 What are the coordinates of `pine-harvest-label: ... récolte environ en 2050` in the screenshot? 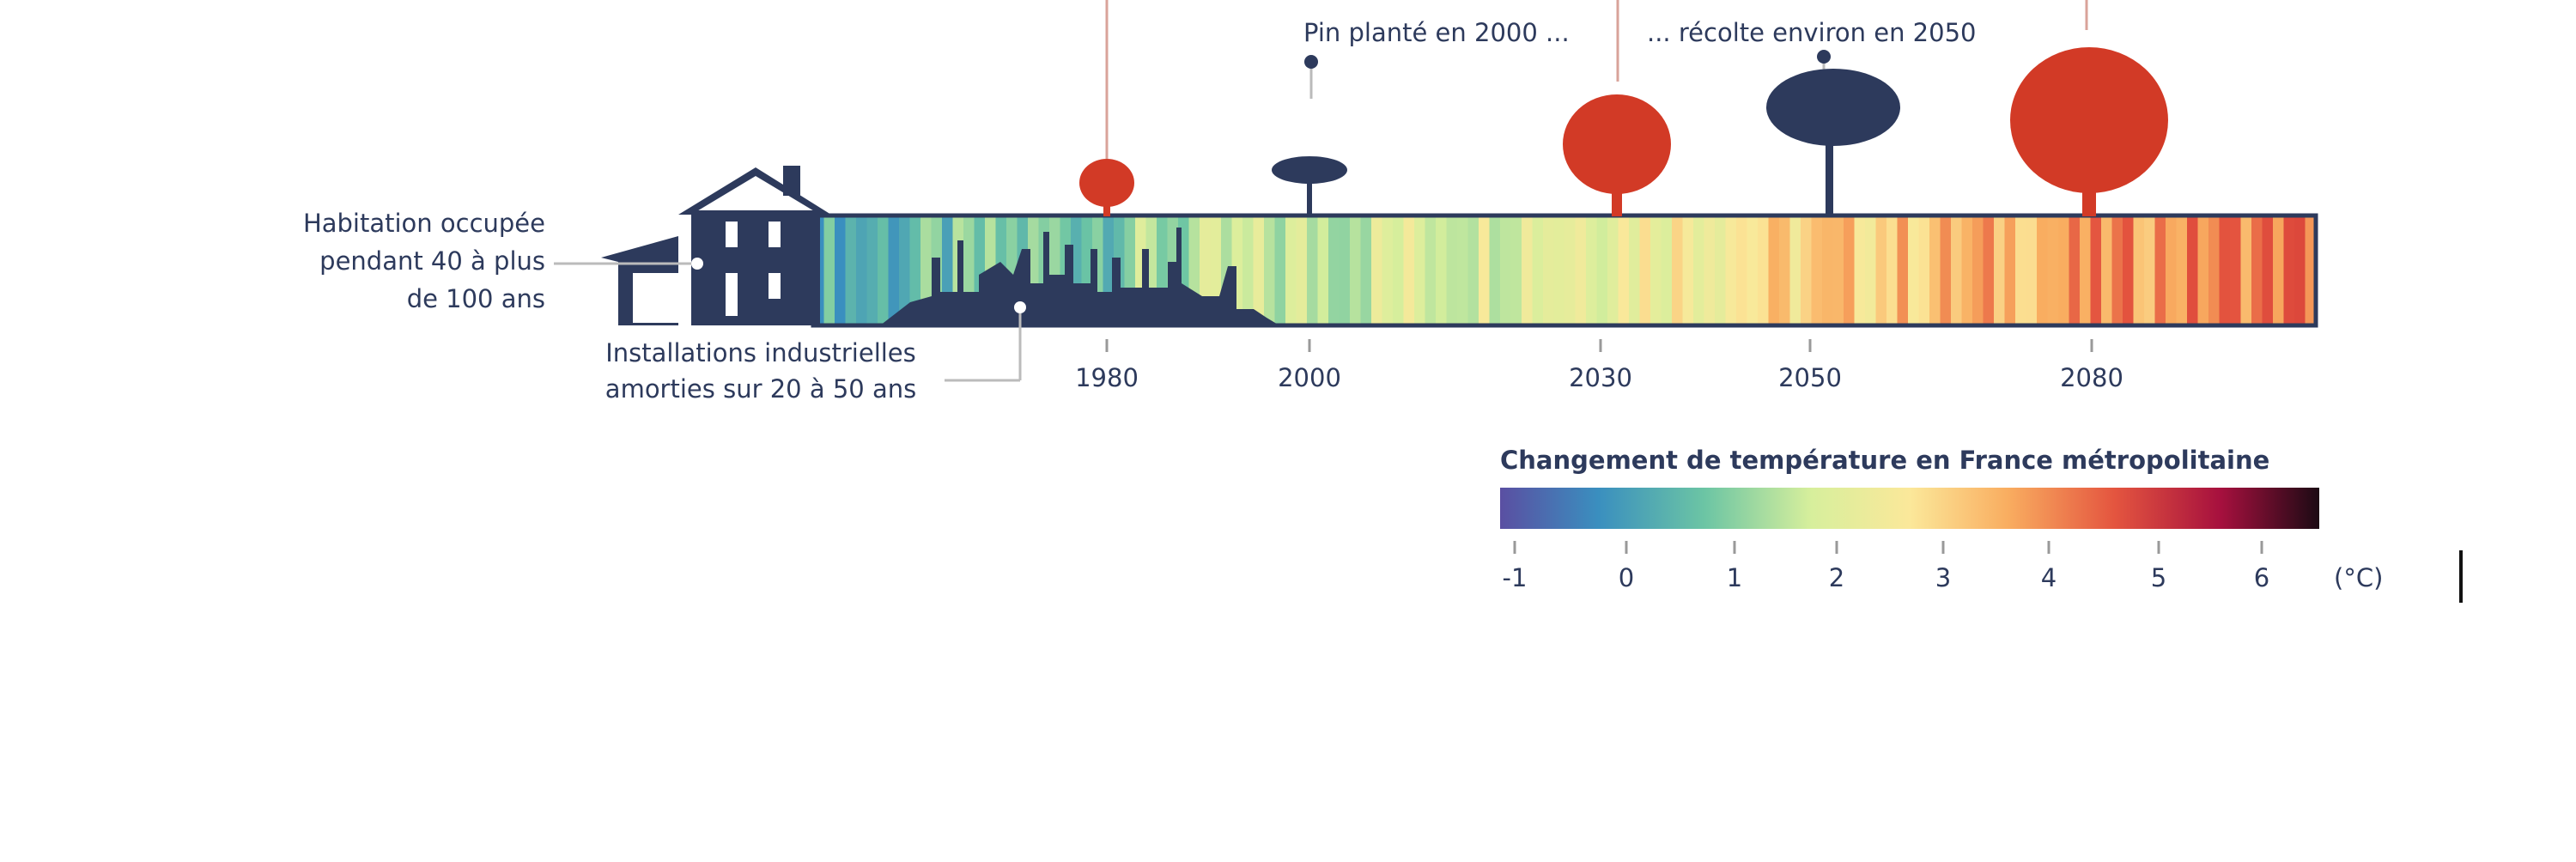 It's located at (1812, 32).